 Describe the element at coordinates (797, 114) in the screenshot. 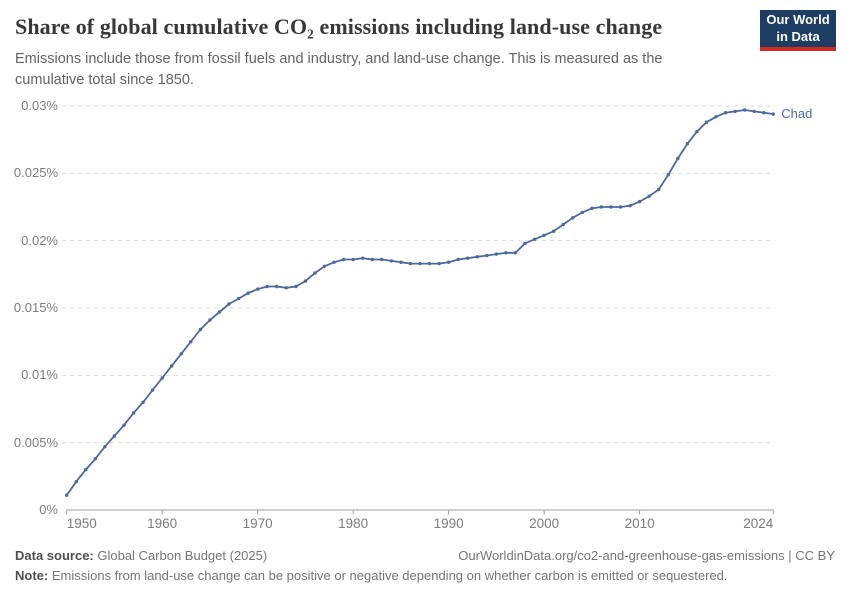

I see `series-label-chad: Chad` at that location.